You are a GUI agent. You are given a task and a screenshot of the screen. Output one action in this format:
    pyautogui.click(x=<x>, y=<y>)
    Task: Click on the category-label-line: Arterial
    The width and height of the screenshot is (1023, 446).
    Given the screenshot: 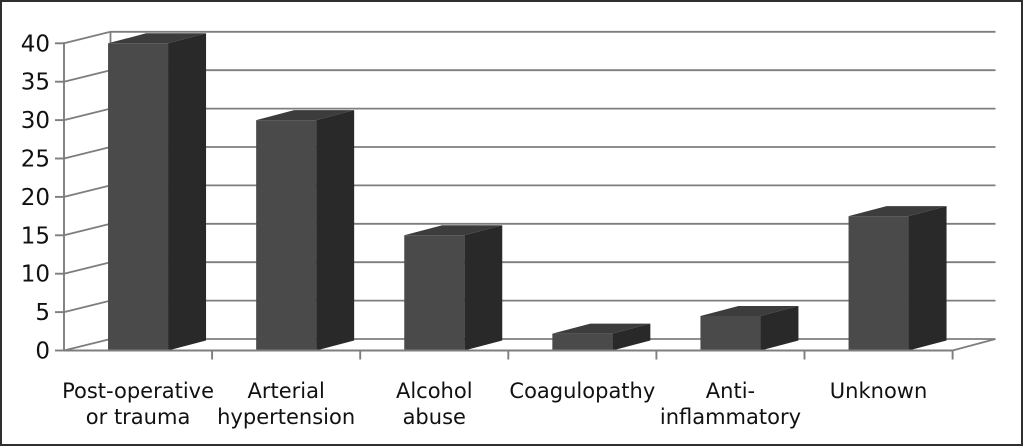 What is the action you would take?
    pyautogui.click(x=285, y=391)
    